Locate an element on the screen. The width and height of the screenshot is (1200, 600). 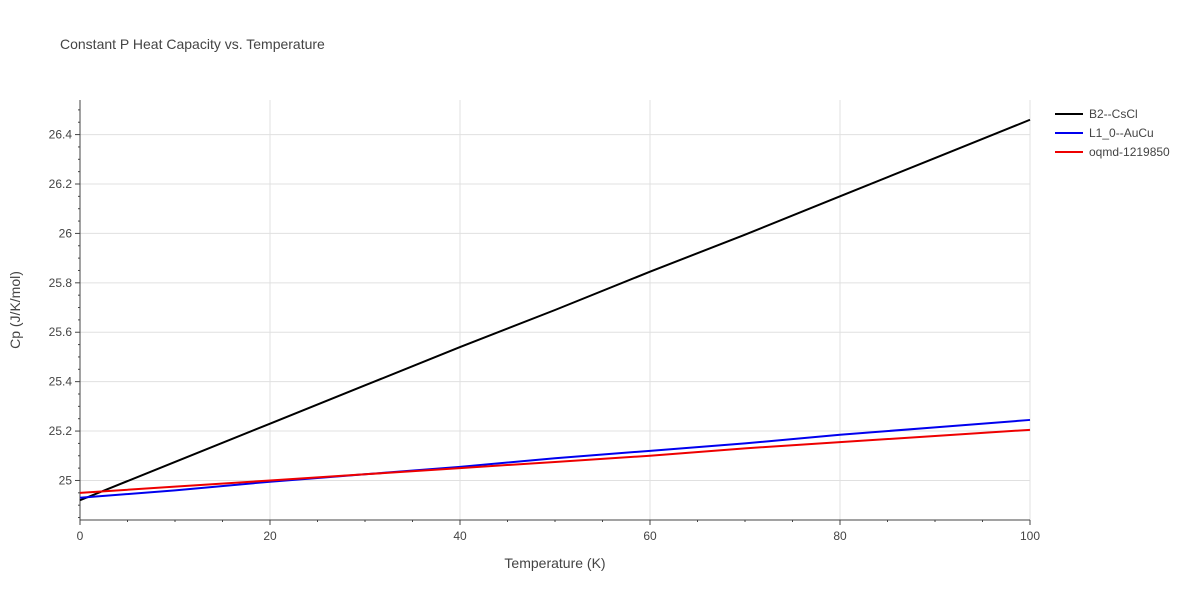
legend-label: L1_0--AuCu is located at coordinates (1121, 133).